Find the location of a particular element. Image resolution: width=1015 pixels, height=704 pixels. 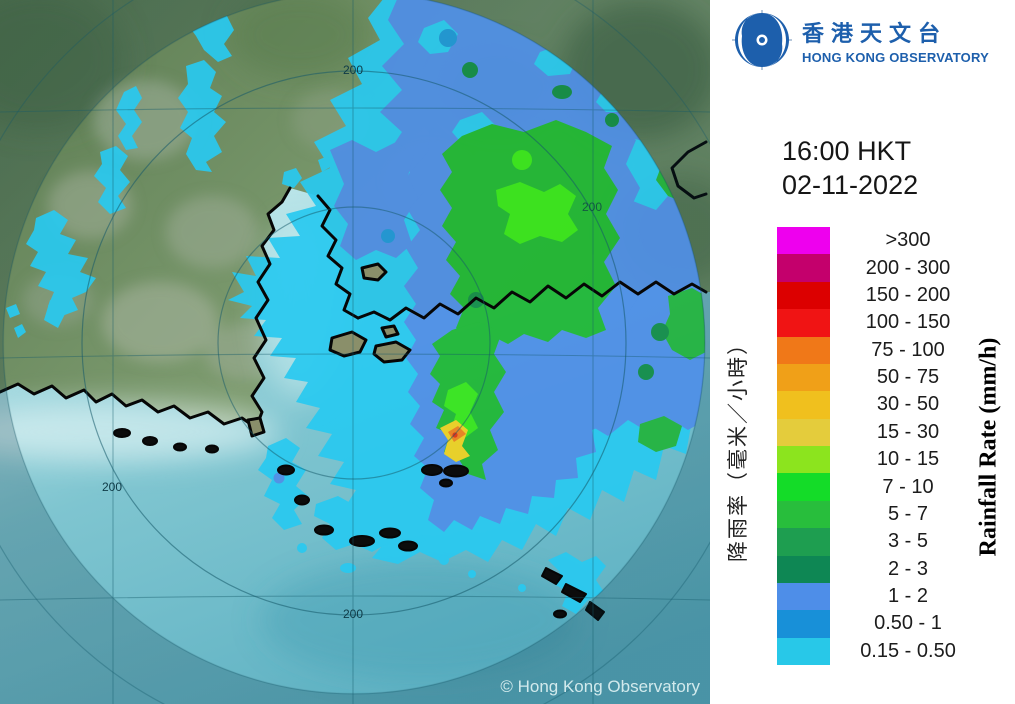

hko-name-chinese: 香港天文台 is located at coordinates (875, 33).